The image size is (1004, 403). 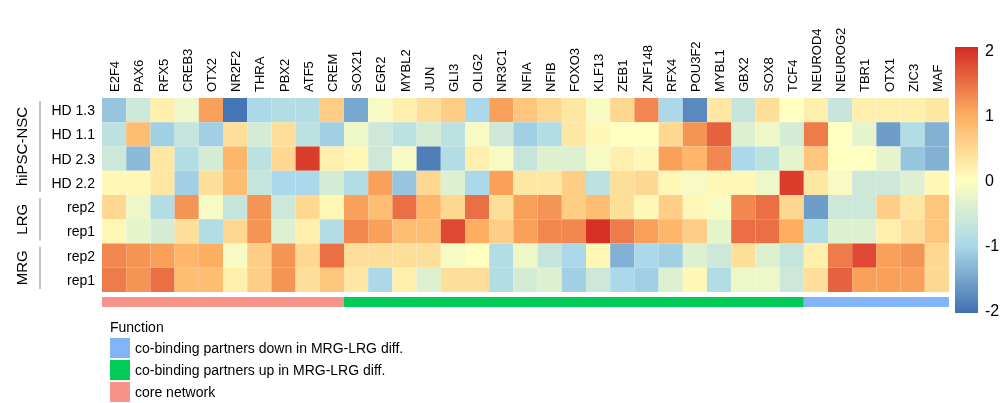 I want to click on x-tick-label: MAF, so click(x=937, y=78).